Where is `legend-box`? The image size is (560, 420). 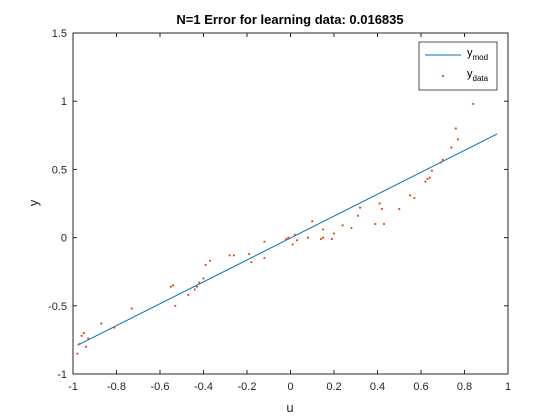 legend-box is located at coordinates (458, 66).